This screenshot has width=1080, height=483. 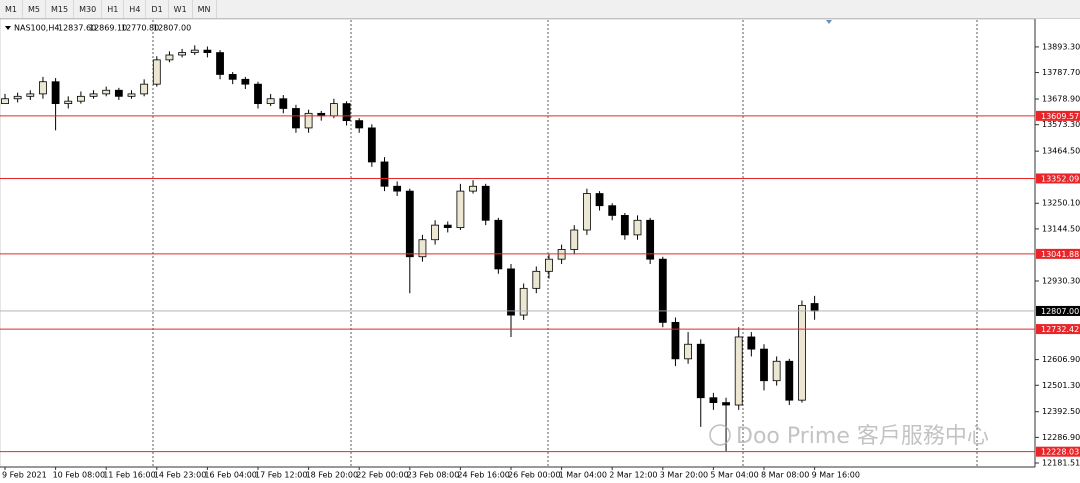 I want to click on timeframe-button: W1, so click(x=181, y=9).